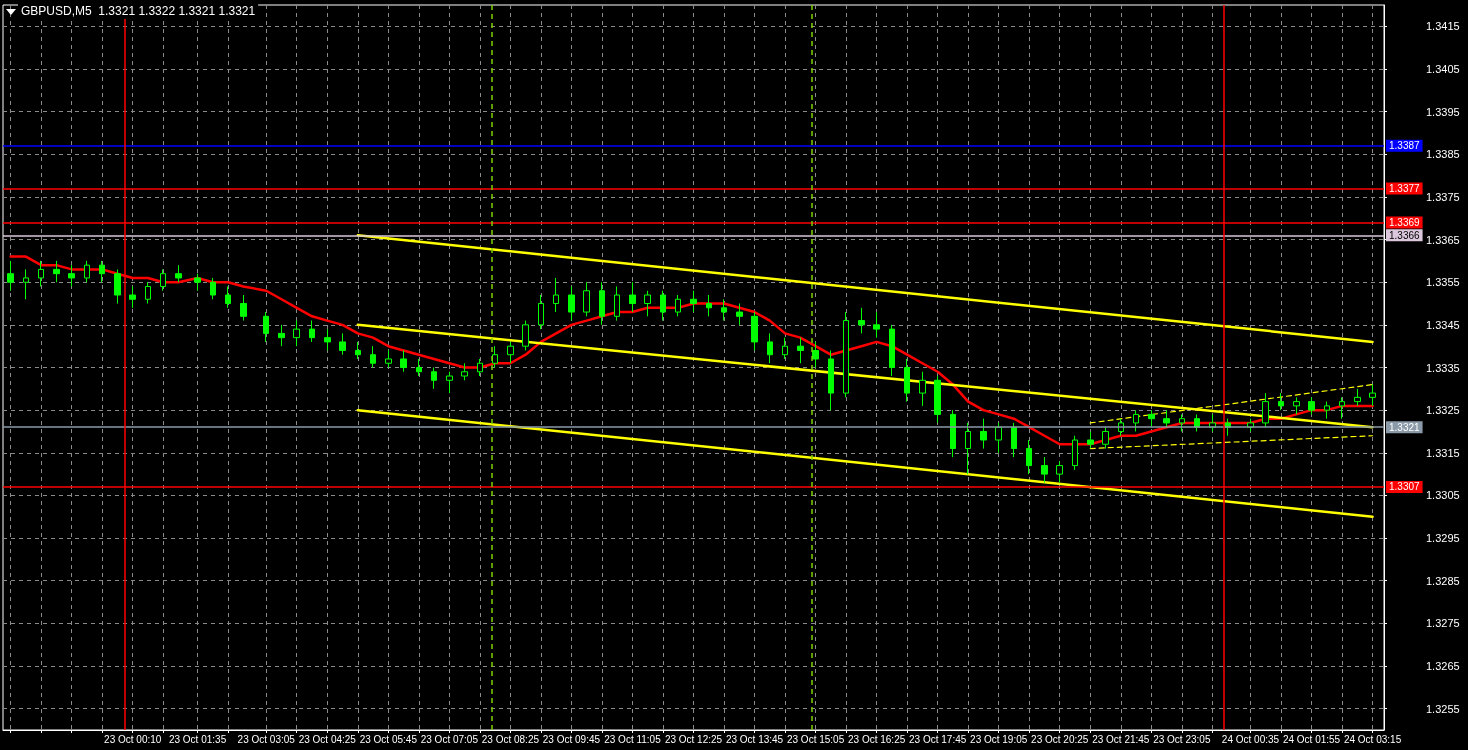 The image size is (1468, 750). Describe the element at coordinates (266, 739) in the screenshot. I see `x-tick-label: 23 Oct 03:05` at that location.